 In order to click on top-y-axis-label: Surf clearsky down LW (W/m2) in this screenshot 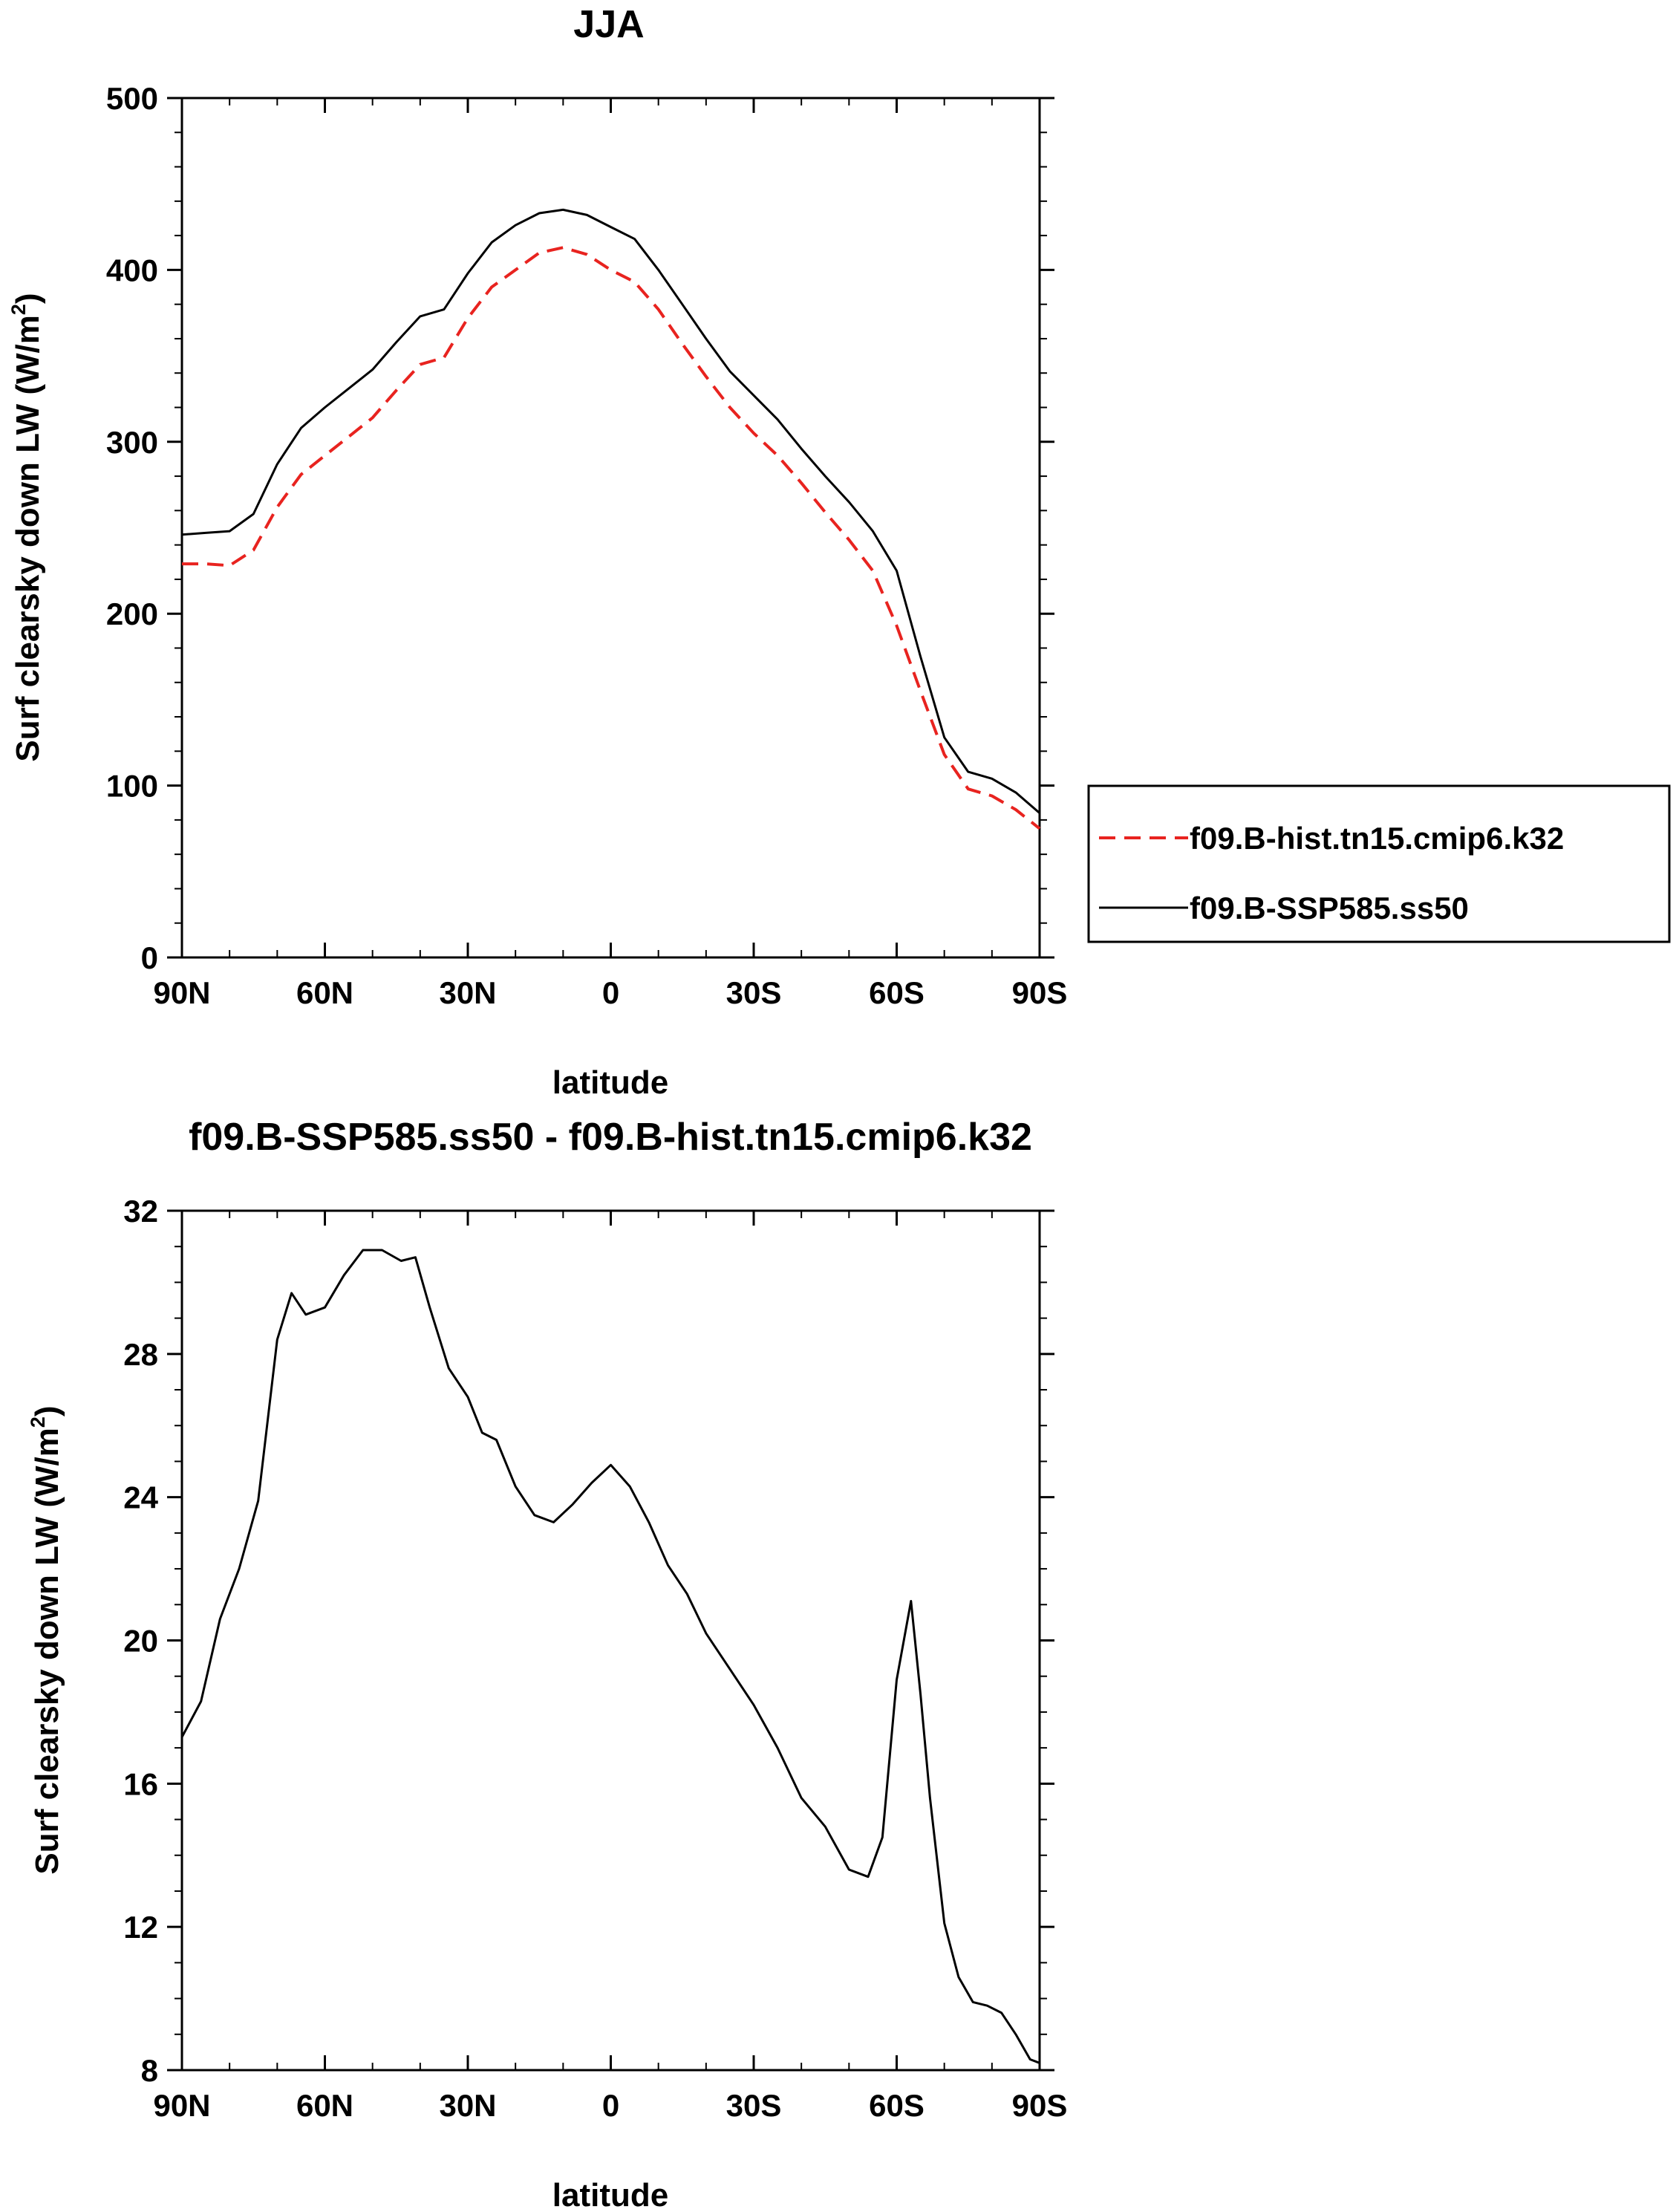, I will do `click(26, 527)`.